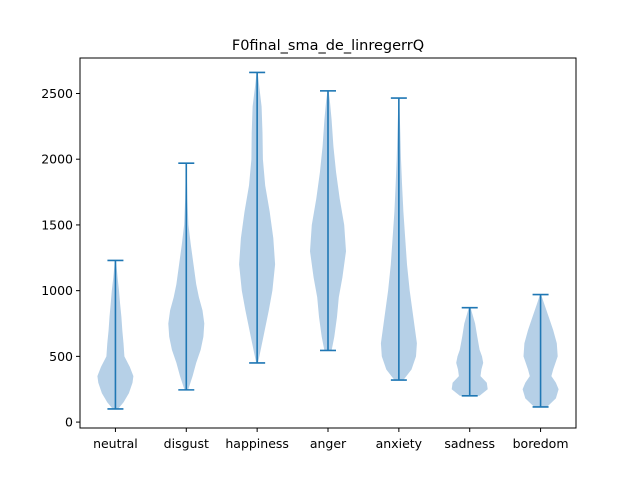 Image resolution: width=640 pixels, height=480 pixels. Describe the element at coordinates (69, 422) in the screenshot. I see `y-tick-label-0: 0` at that location.